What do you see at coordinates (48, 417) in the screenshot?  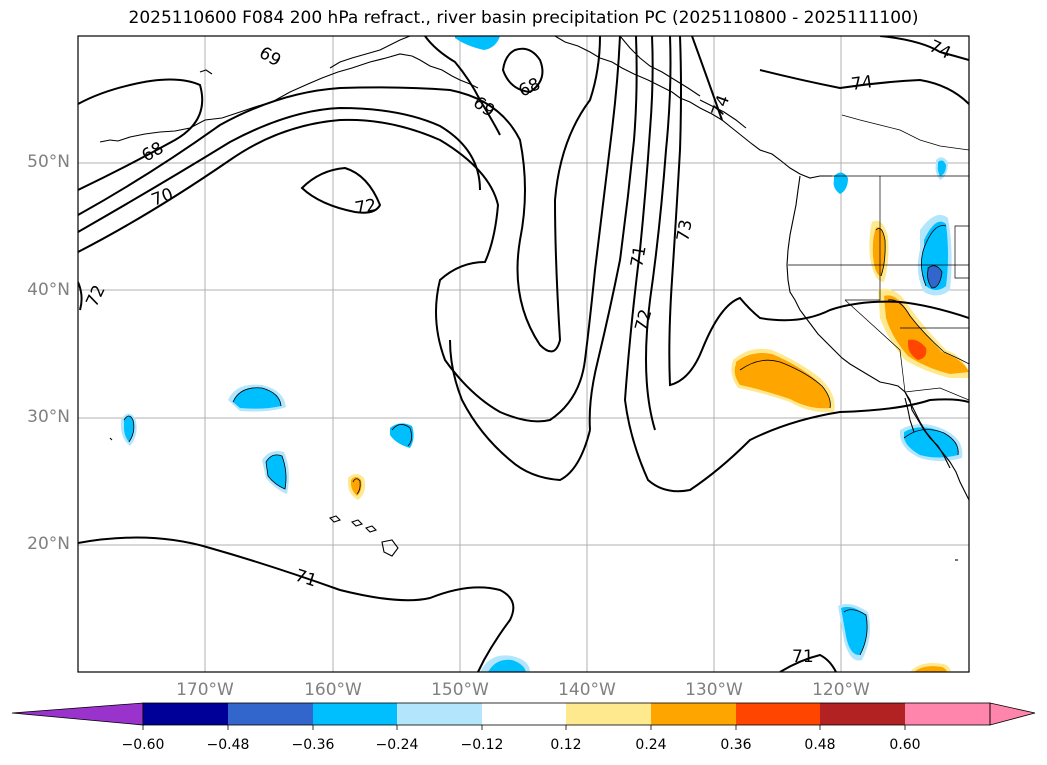 I see `lat-label: 30°N` at bounding box center [48, 417].